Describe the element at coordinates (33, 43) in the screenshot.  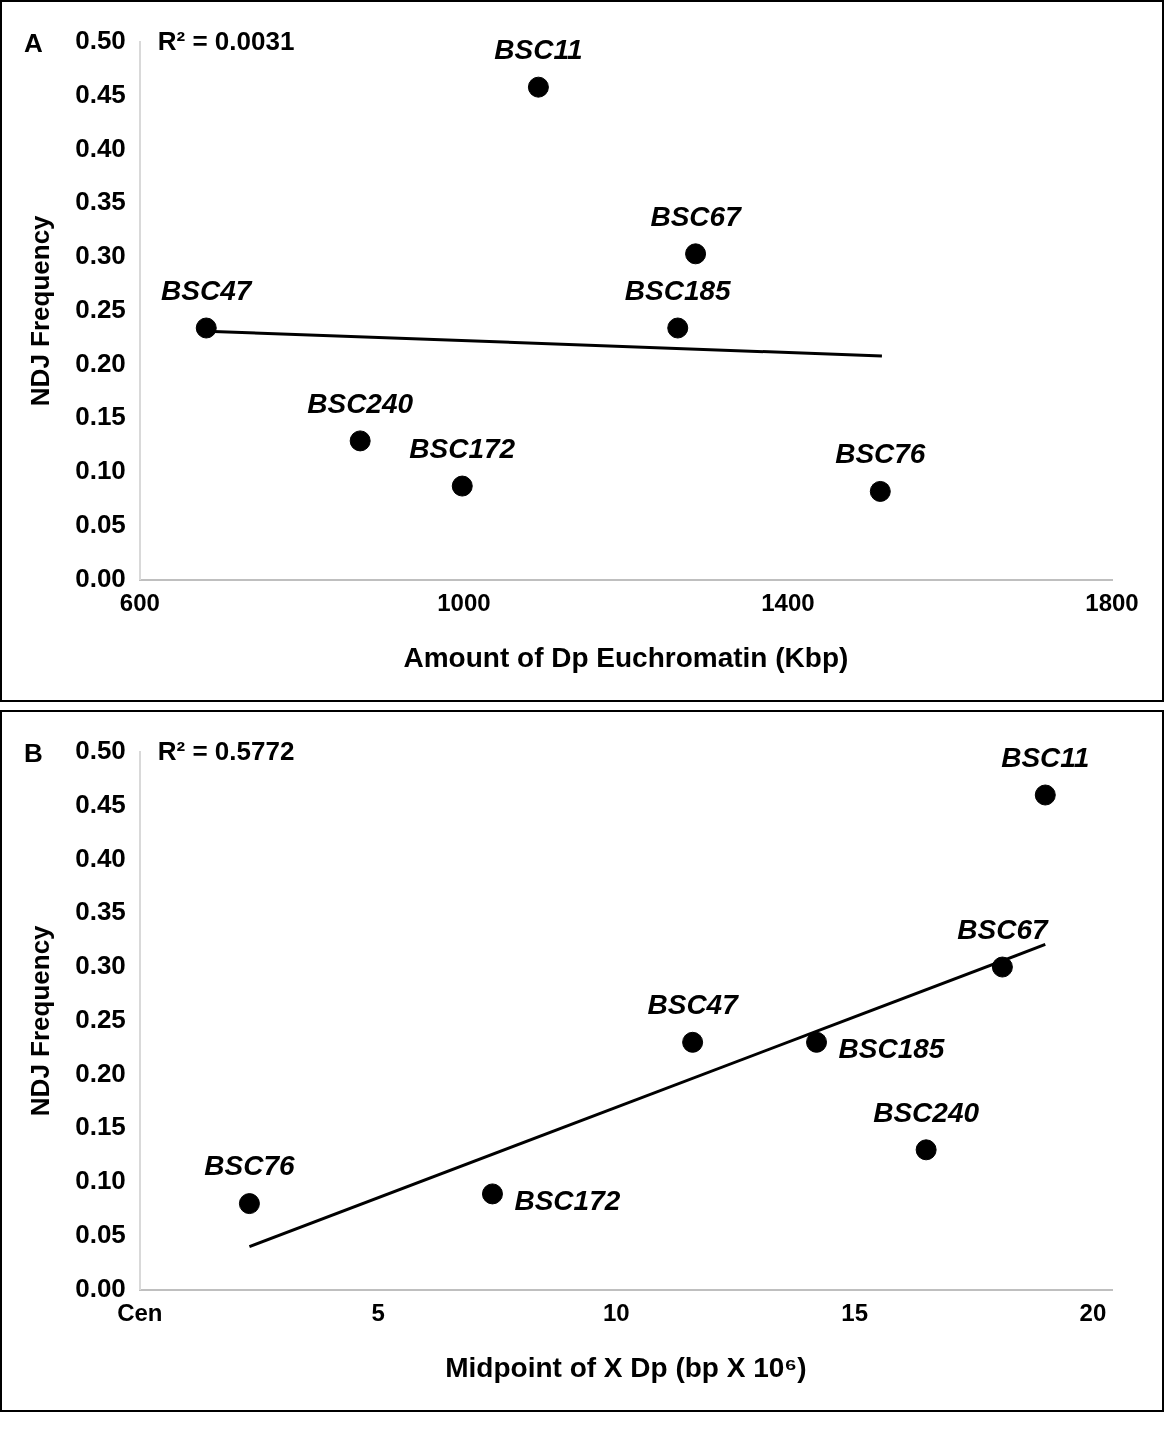
I see `text: A` at that location.